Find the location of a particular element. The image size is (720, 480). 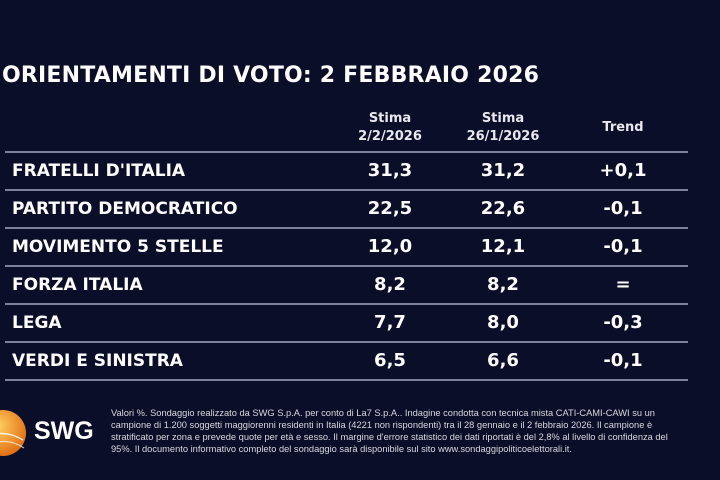

value-current: 6,5 is located at coordinates (390, 360).